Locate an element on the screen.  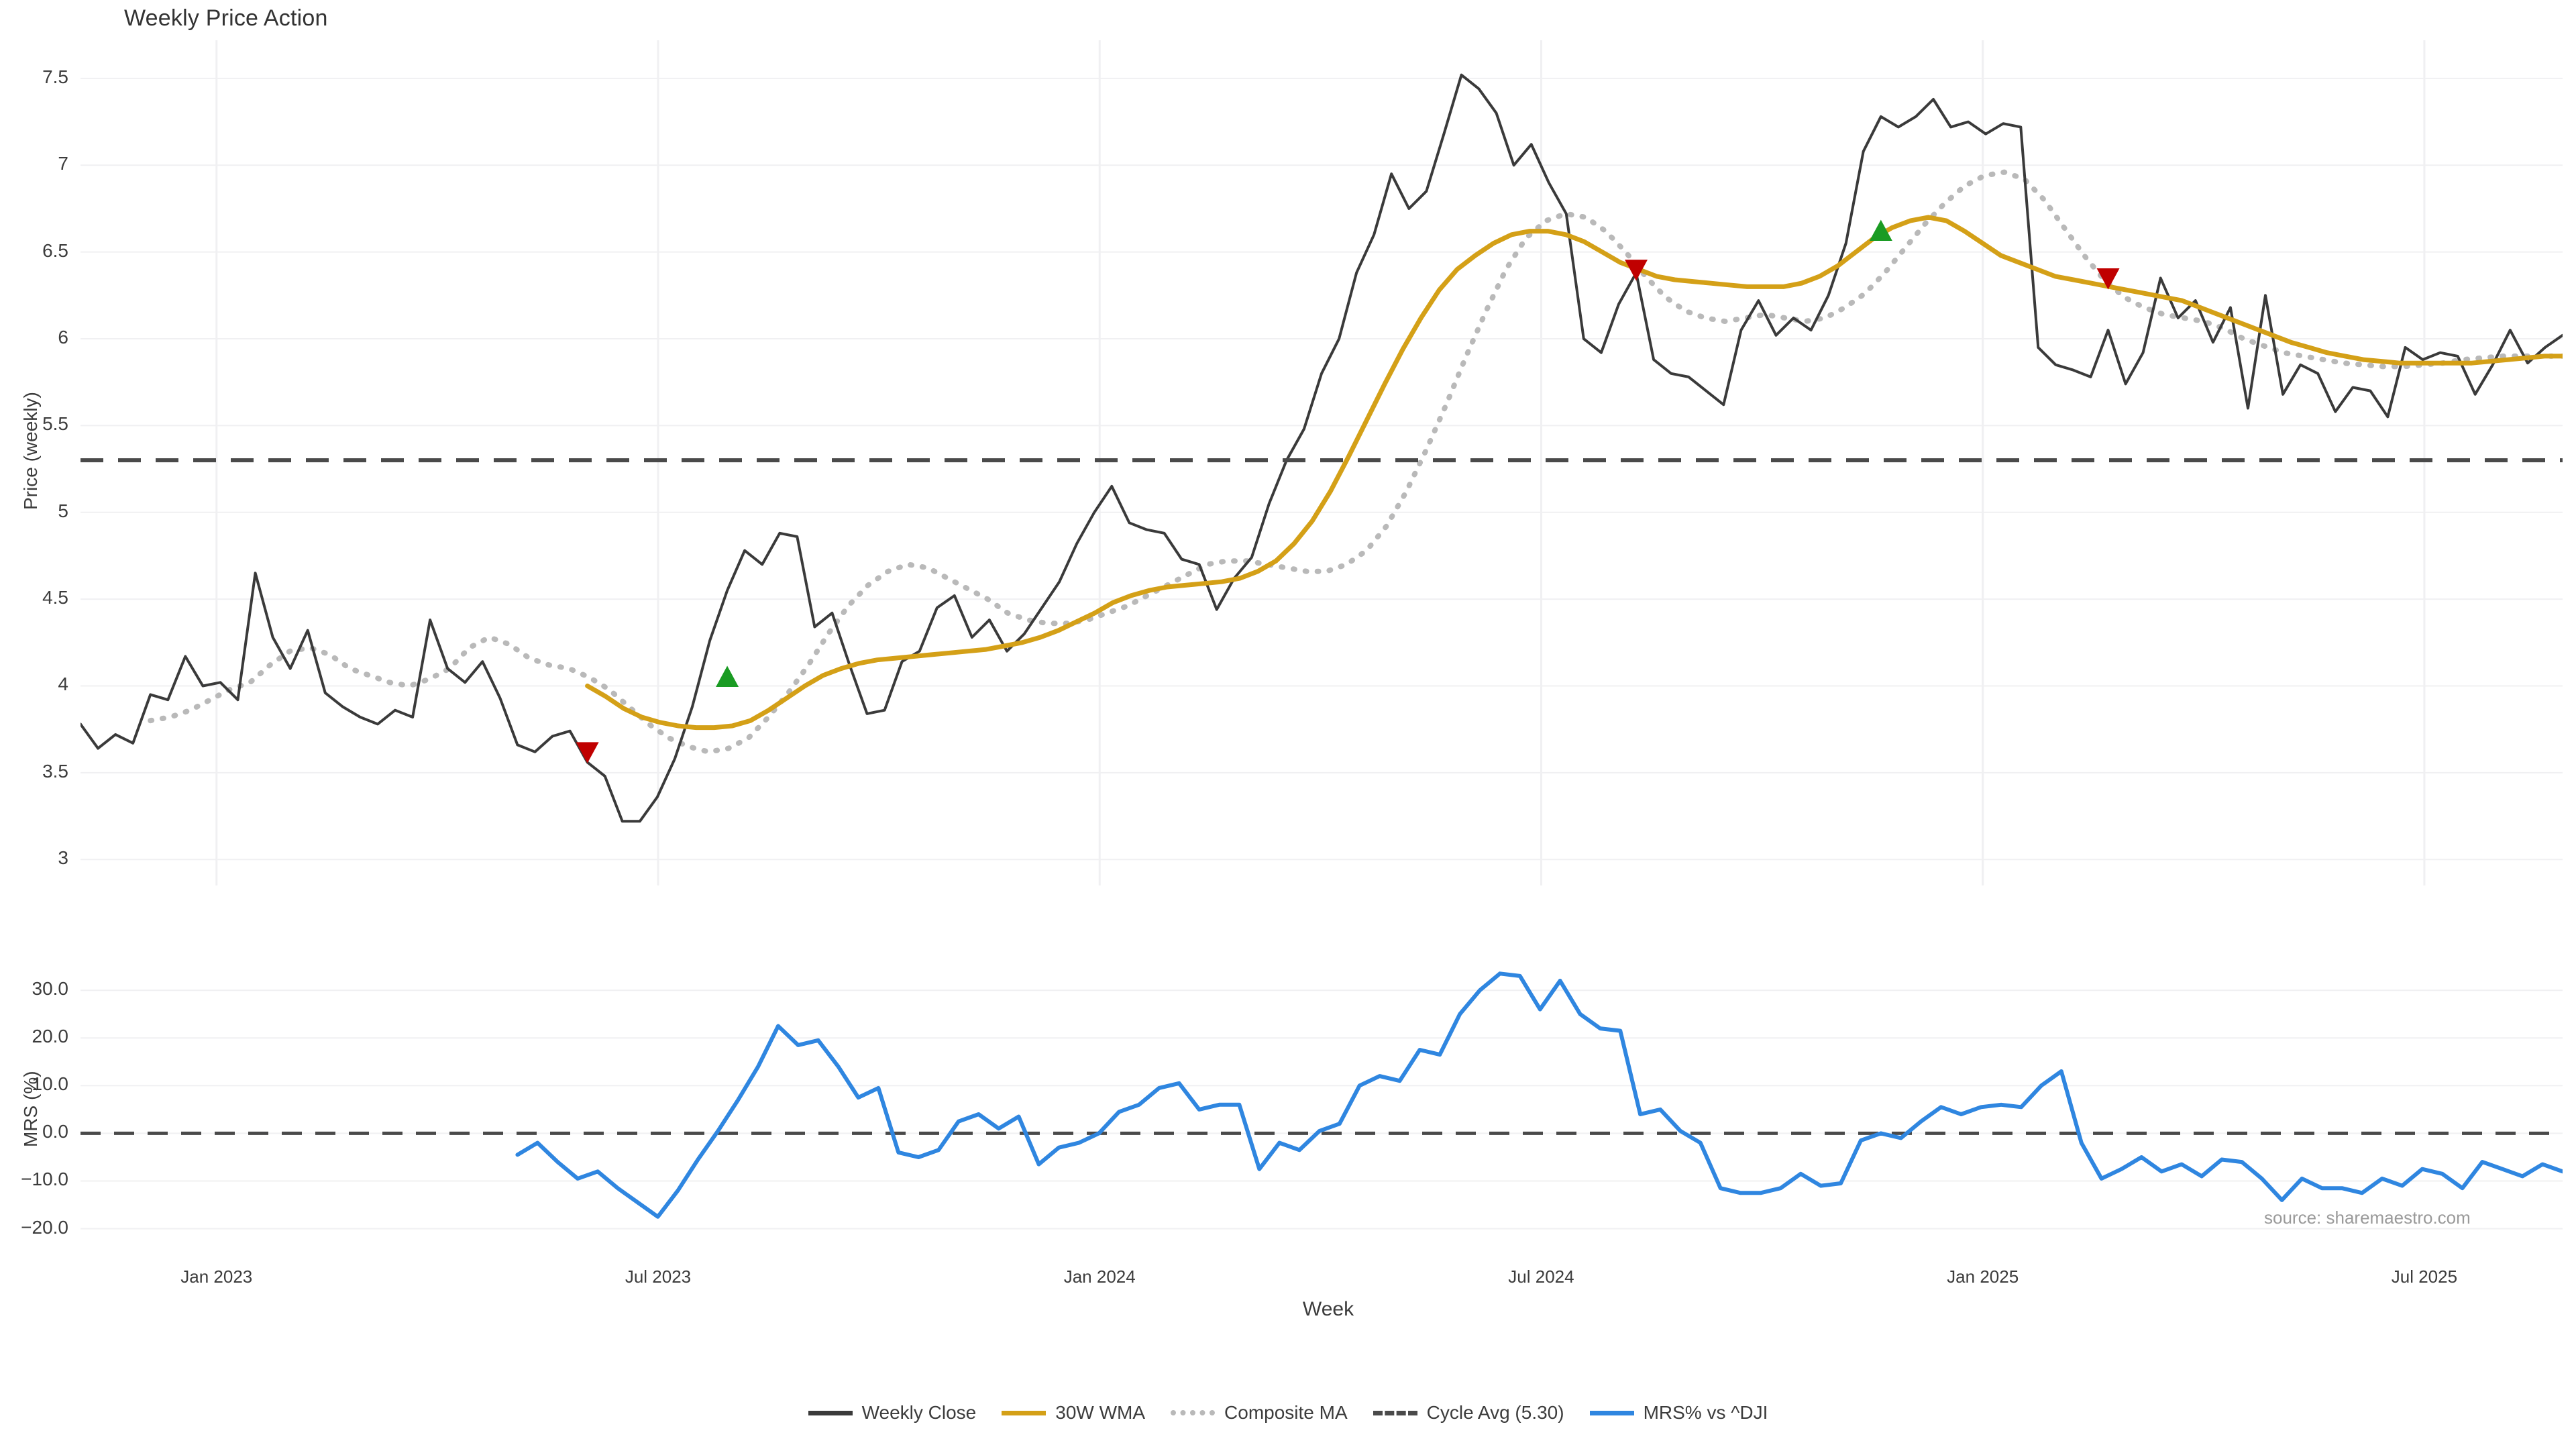
legend-item-composite-ma: Composite MA is located at coordinates (1259, 1413).